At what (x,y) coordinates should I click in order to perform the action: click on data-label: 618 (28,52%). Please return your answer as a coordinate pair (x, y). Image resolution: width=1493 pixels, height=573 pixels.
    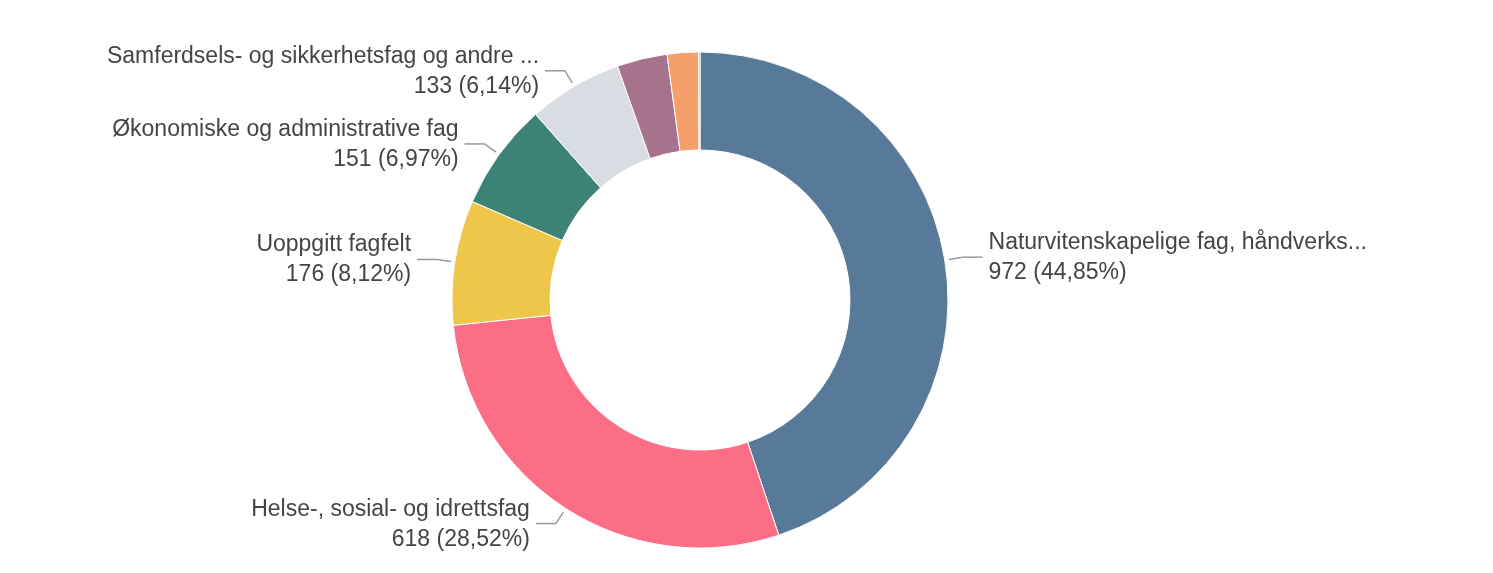
    Looking at the image, I should click on (460, 537).